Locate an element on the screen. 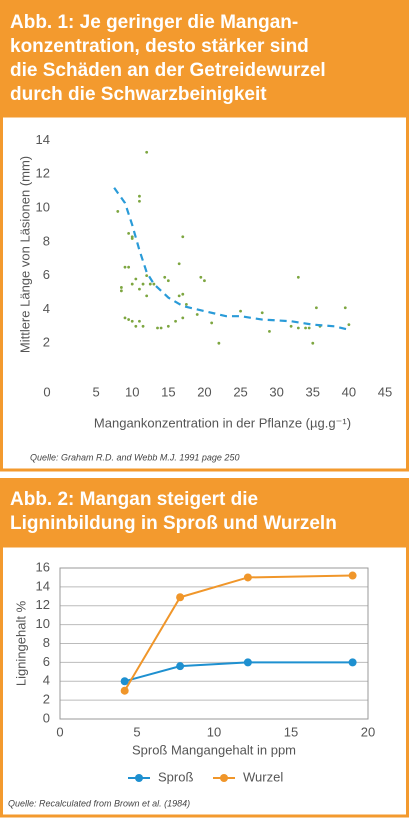 The width and height of the screenshot is (409, 819). y-tick-label: 10 is located at coordinates (43, 623).